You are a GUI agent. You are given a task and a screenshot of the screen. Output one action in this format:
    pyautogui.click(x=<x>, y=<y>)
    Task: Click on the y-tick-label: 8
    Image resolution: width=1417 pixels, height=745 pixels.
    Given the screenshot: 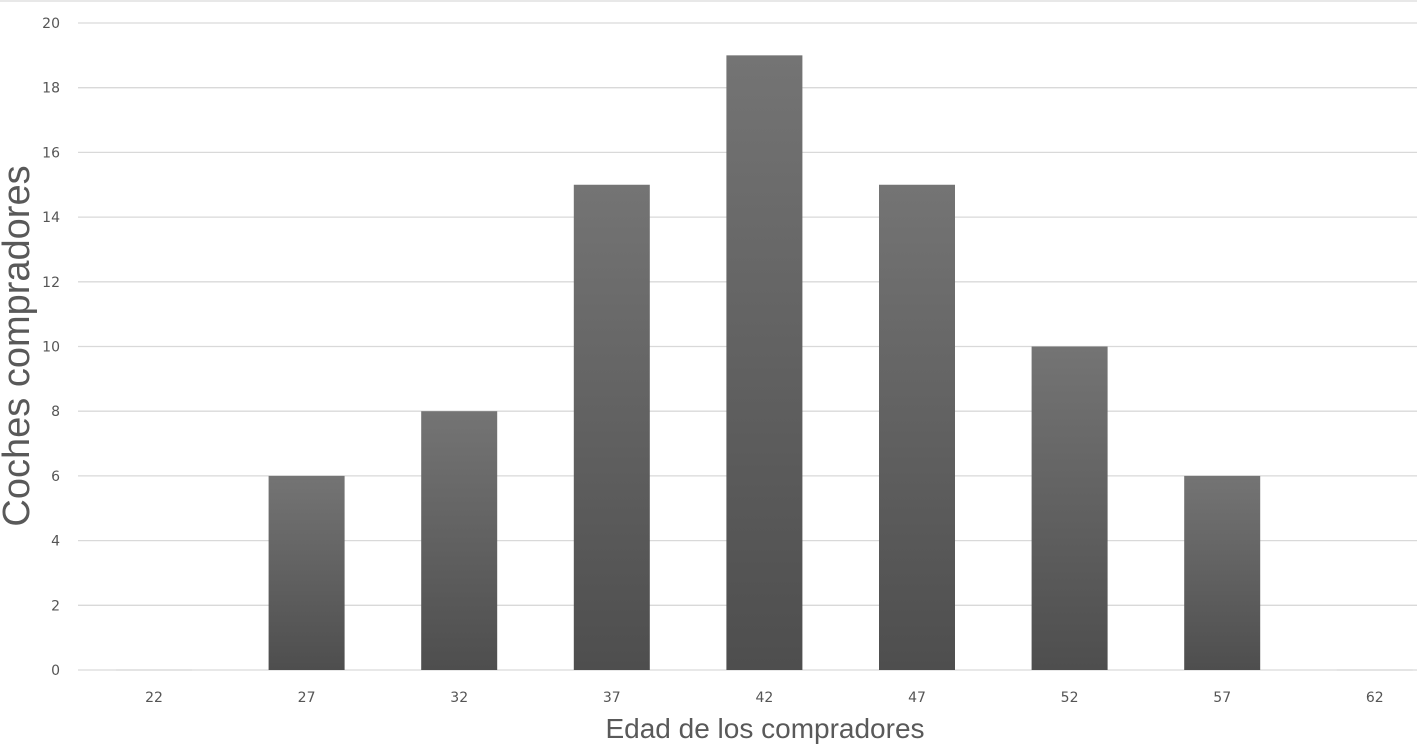 What is the action you would take?
    pyautogui.click(x=55, y=412)
    